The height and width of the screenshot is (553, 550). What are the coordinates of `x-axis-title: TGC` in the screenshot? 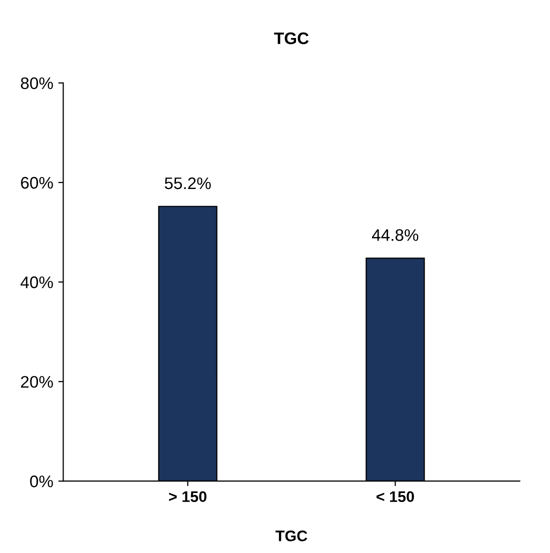 It's located at (292, 536).